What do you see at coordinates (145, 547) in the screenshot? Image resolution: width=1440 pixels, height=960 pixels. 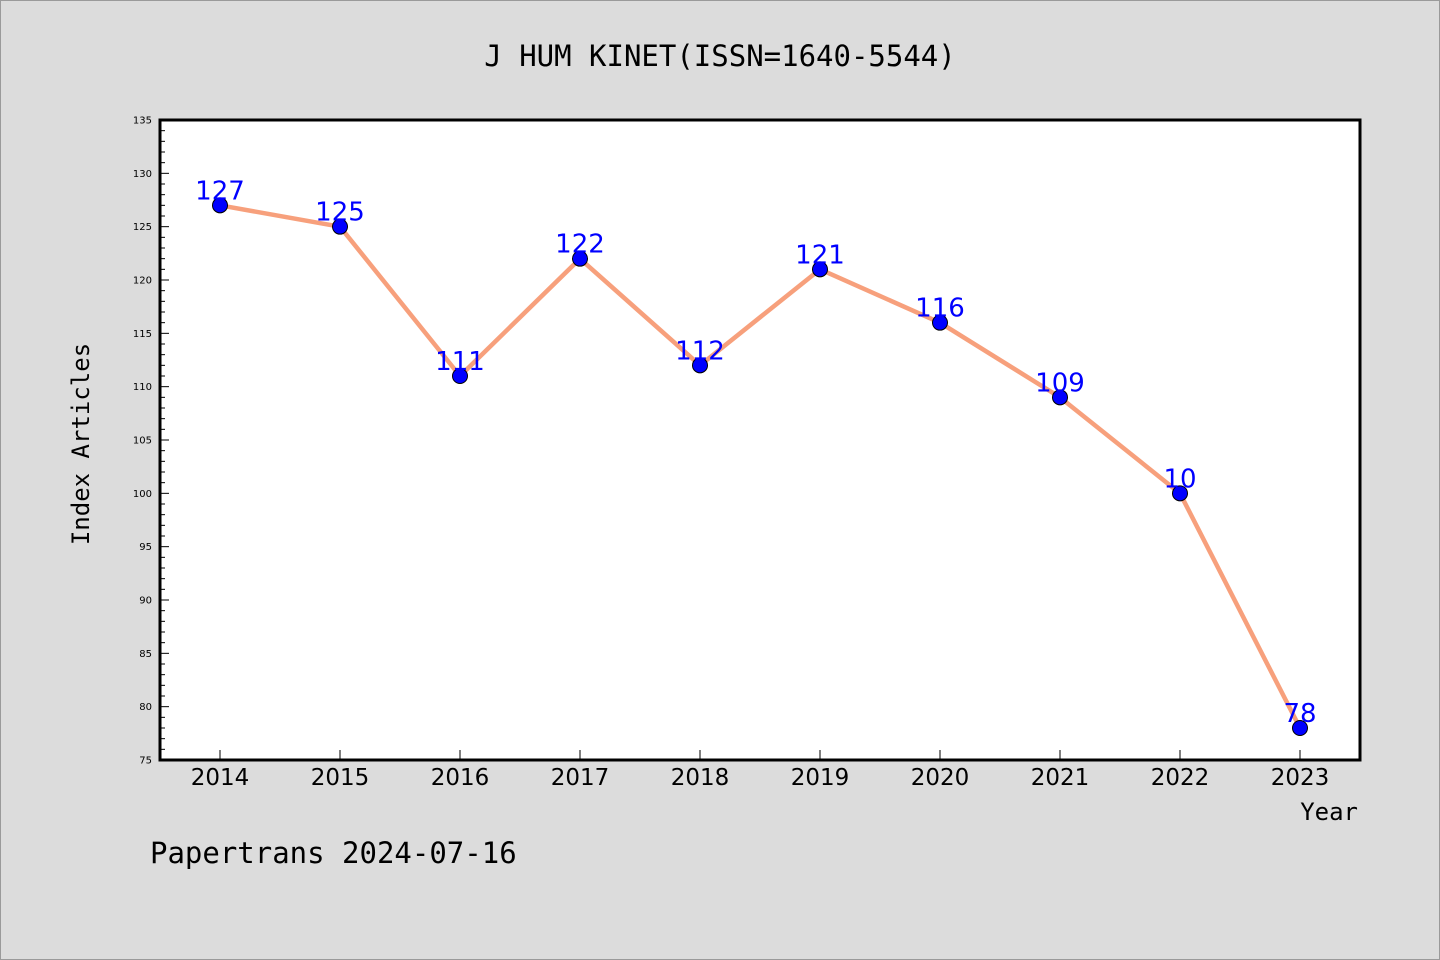 I see `y-tick-label: 95` at bounding box center [145, 547].